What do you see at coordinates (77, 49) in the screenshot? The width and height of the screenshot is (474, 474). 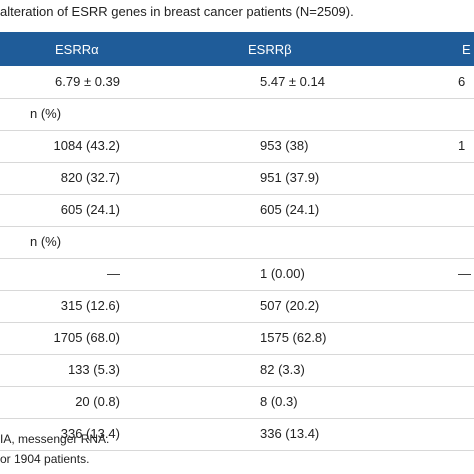 I see `header-esrr-alpha: ESRRα` at bounding box center [77, 49].